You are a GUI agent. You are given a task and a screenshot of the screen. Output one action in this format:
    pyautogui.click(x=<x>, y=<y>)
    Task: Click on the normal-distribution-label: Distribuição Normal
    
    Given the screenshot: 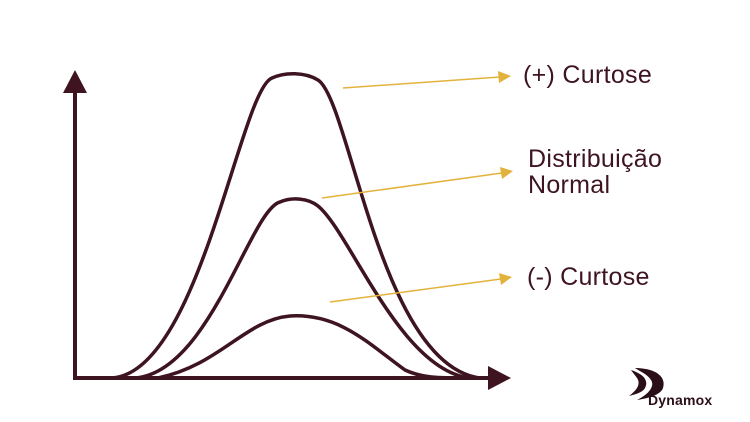 What is the action you would take?
    pyautogui.click(x=595, y=172)
    